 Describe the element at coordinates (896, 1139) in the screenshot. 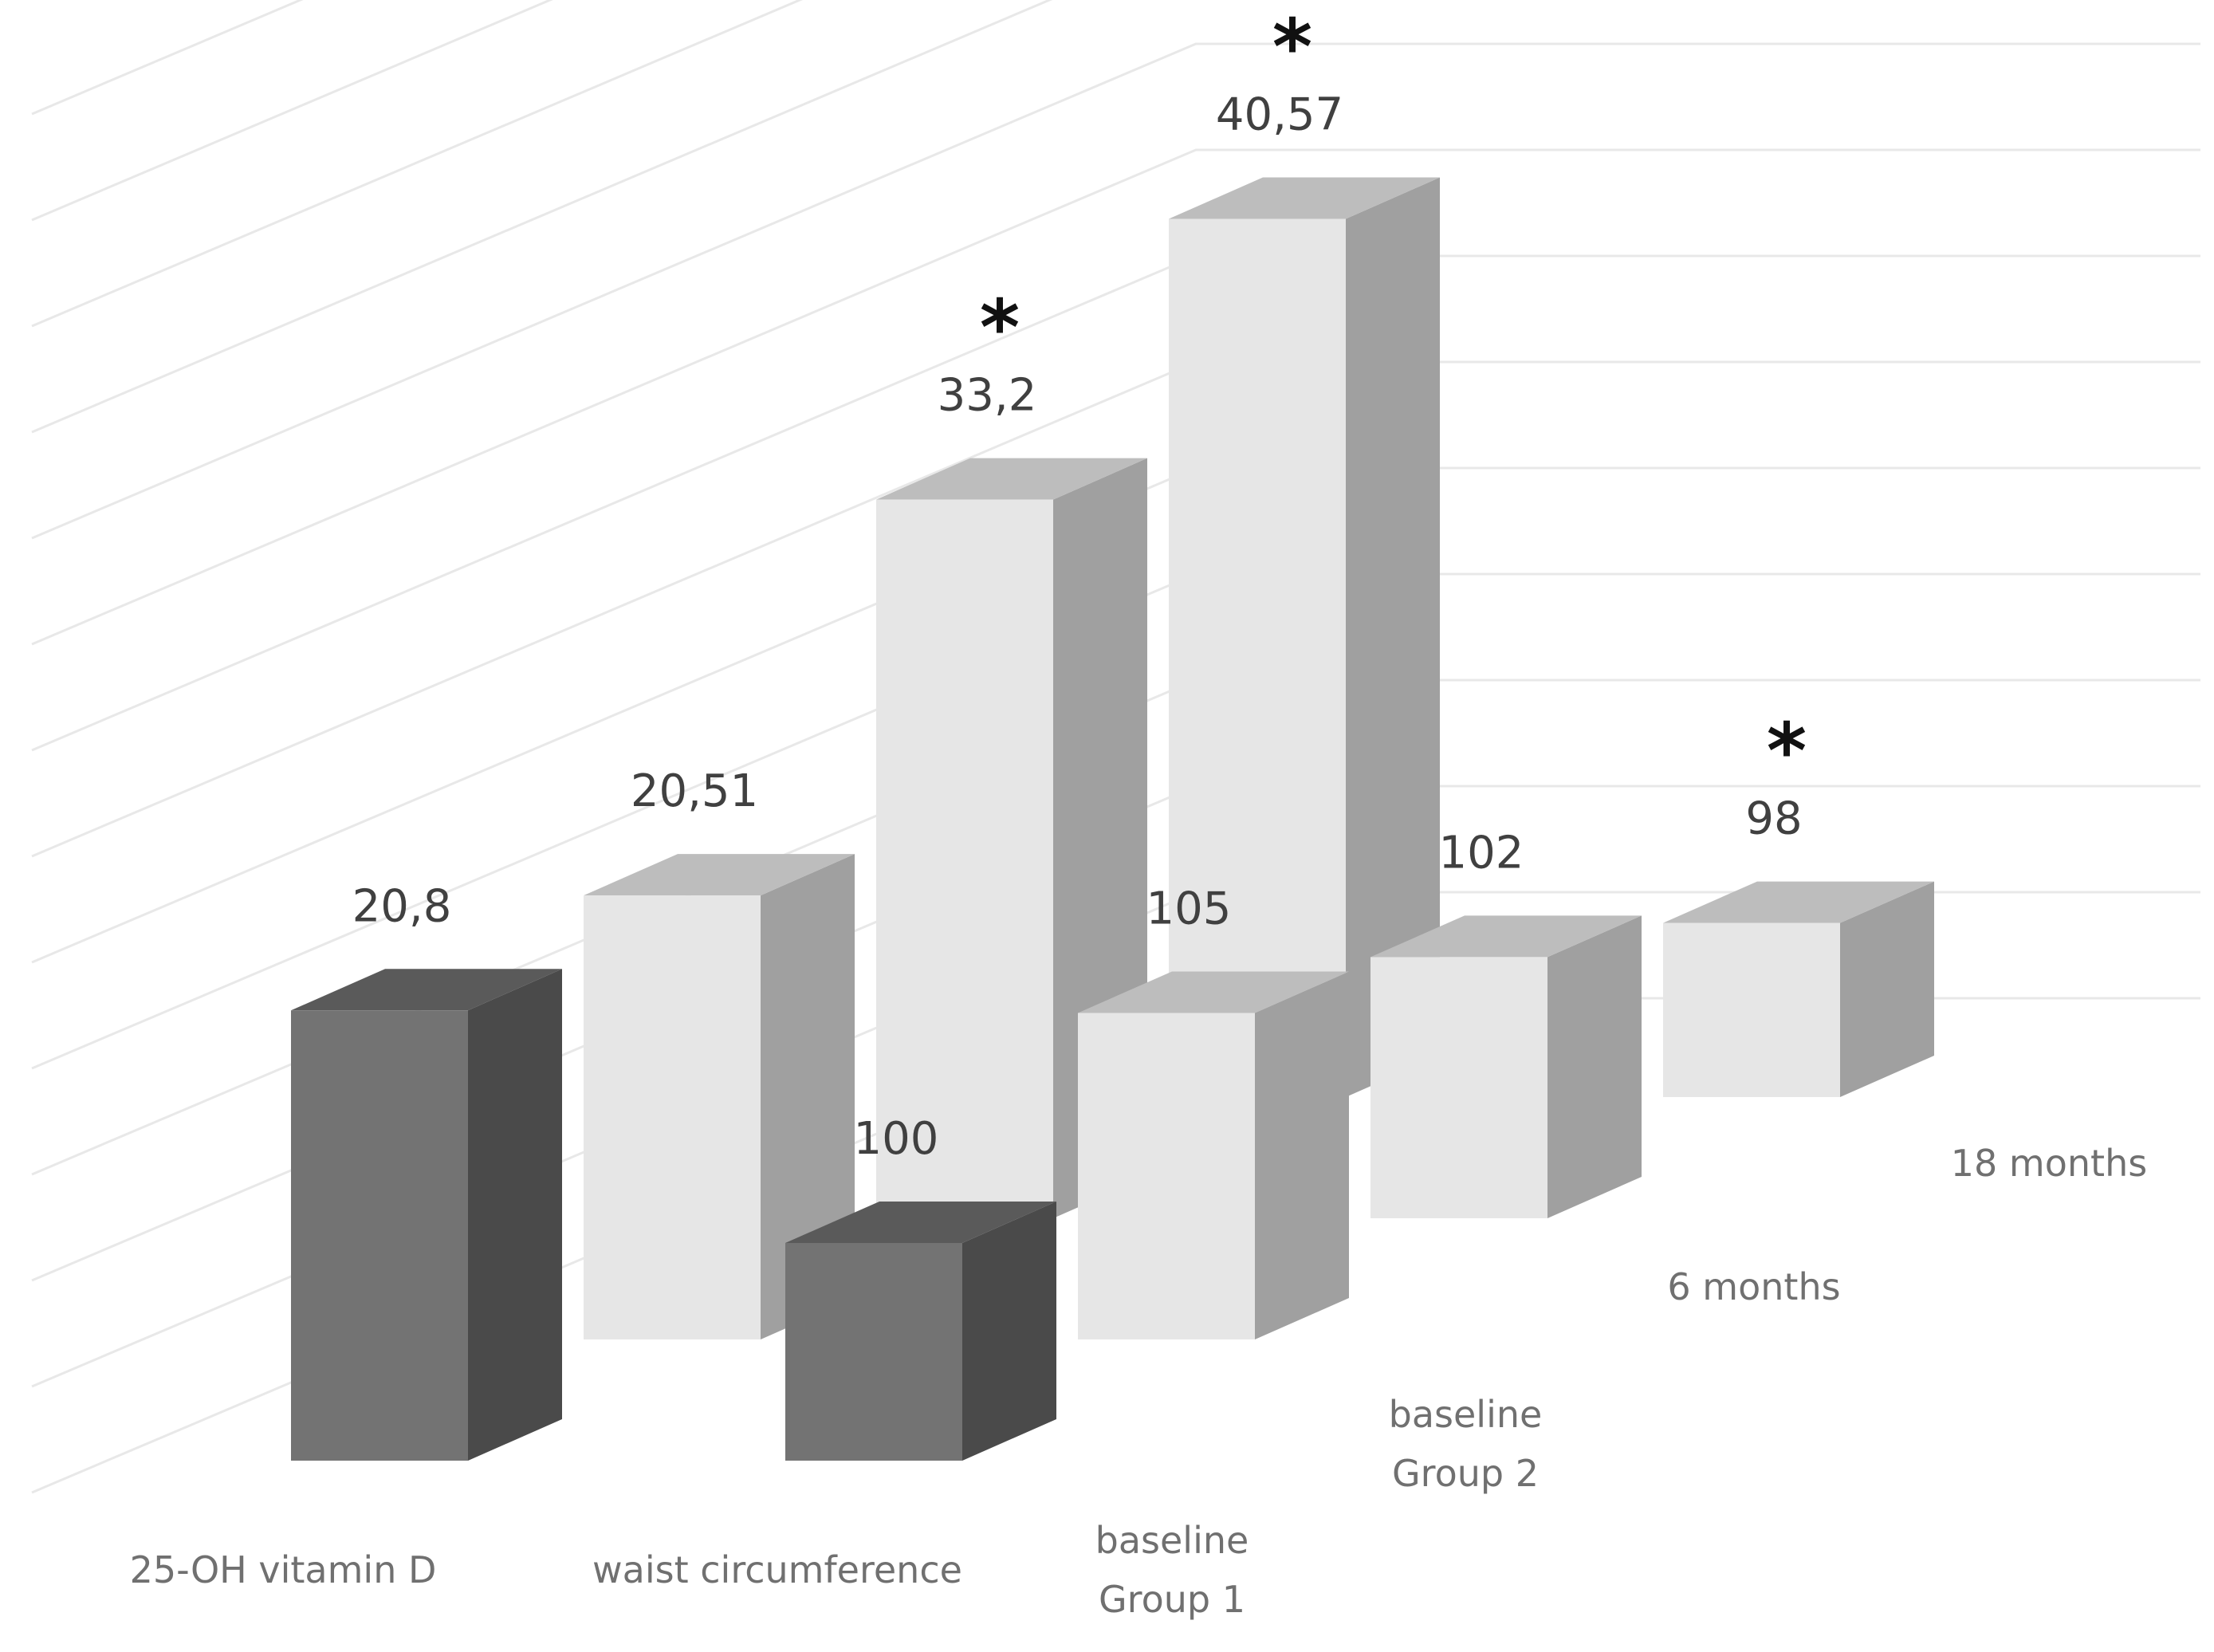

I see `data-label-0-1: 100` at that location.